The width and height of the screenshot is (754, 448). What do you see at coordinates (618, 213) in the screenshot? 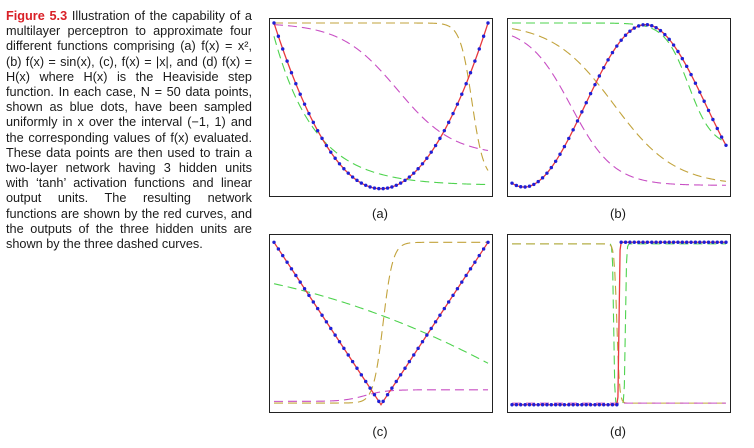
I see `panel-b-label: (b)` at bounding box center [618, 213].